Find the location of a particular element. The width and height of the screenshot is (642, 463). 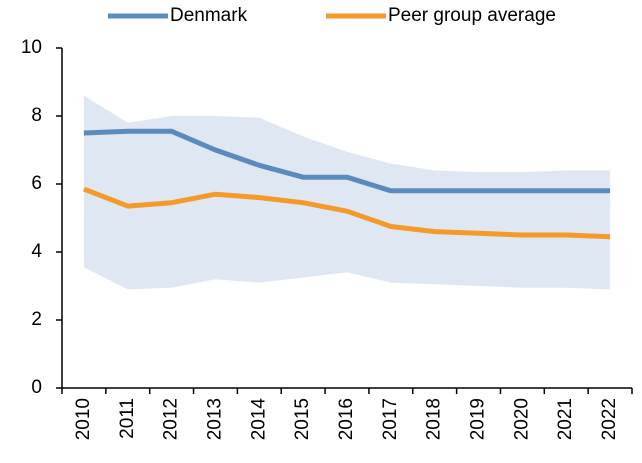

x-tick-label: 2017 is located at coordinates (390, 419).